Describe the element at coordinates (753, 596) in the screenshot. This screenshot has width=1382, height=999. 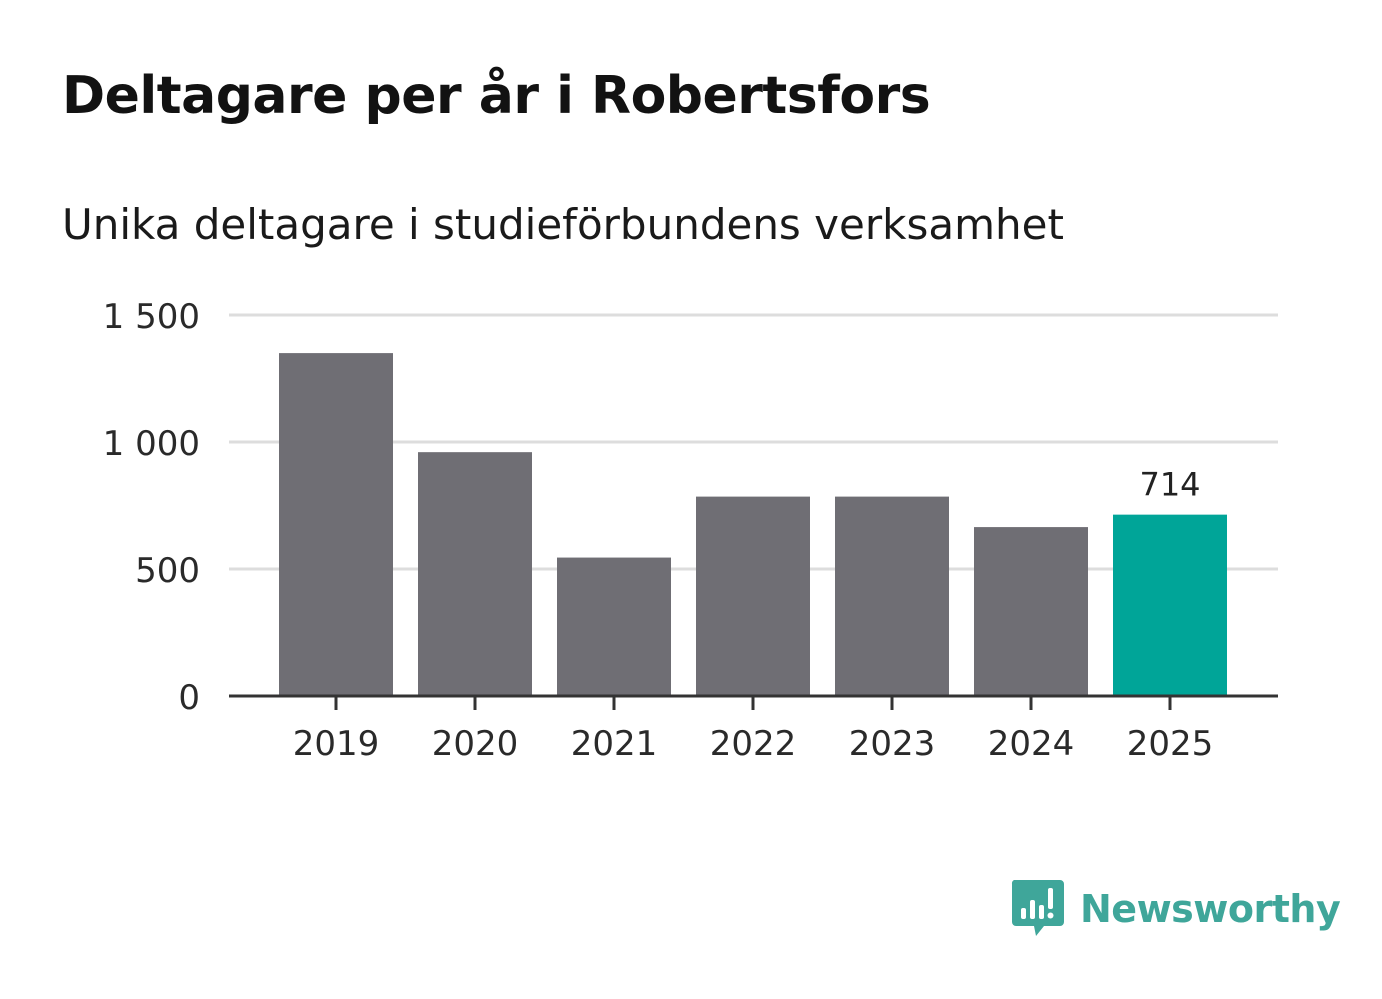
I see `bar-2022` at that location.